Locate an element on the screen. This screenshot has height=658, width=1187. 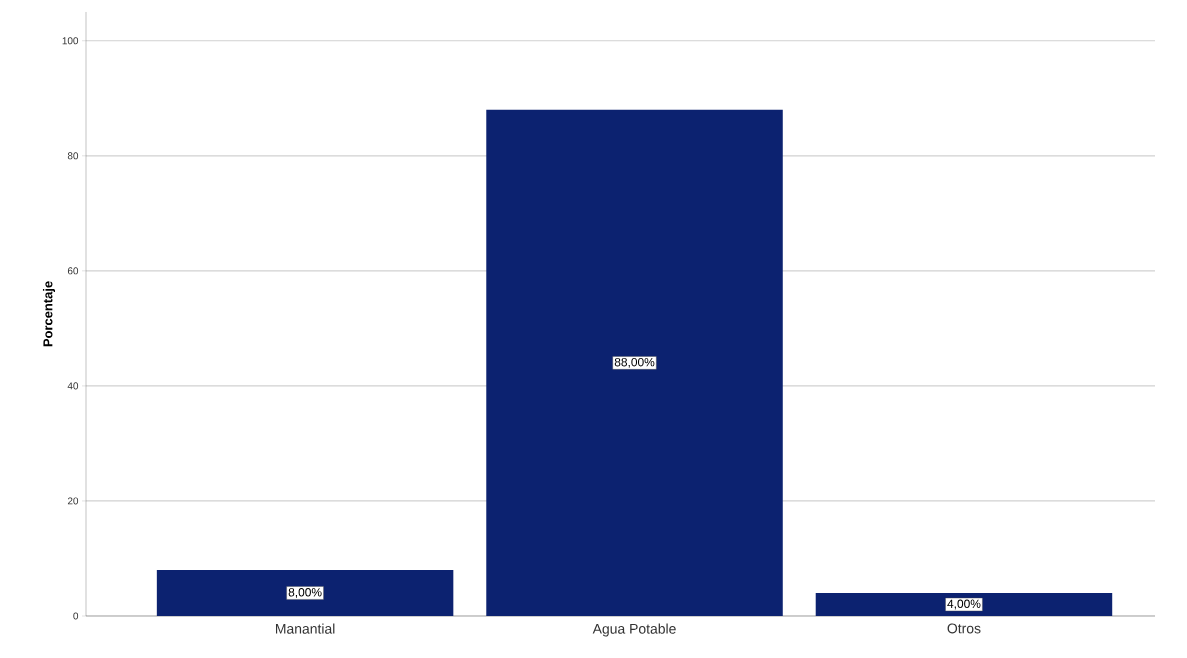
data-label: 4,00% is located at coordinates (964, 604).